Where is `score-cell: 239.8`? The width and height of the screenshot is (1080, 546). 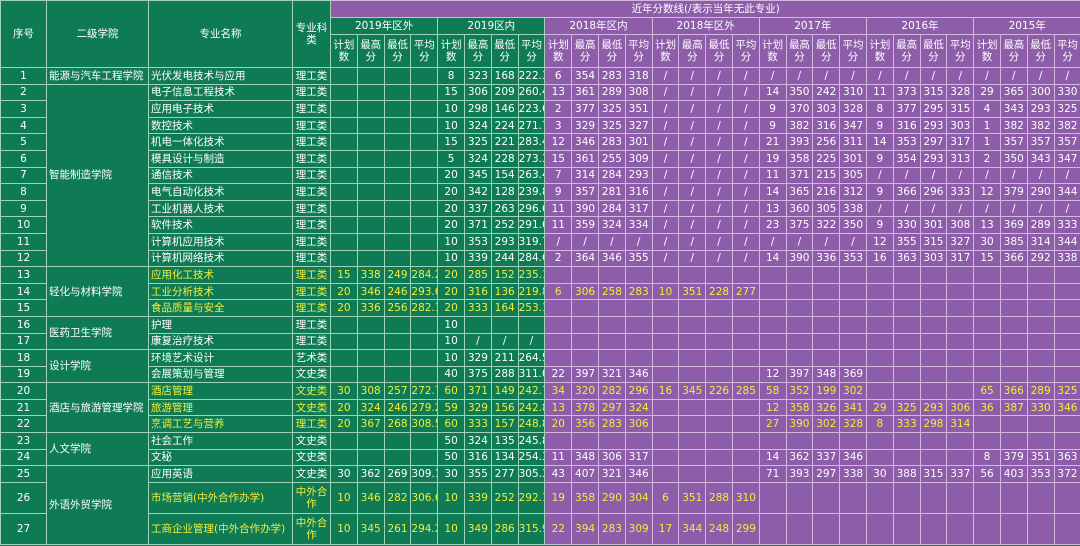 score-cell: 239.8 is located at coordinates (531, 192).